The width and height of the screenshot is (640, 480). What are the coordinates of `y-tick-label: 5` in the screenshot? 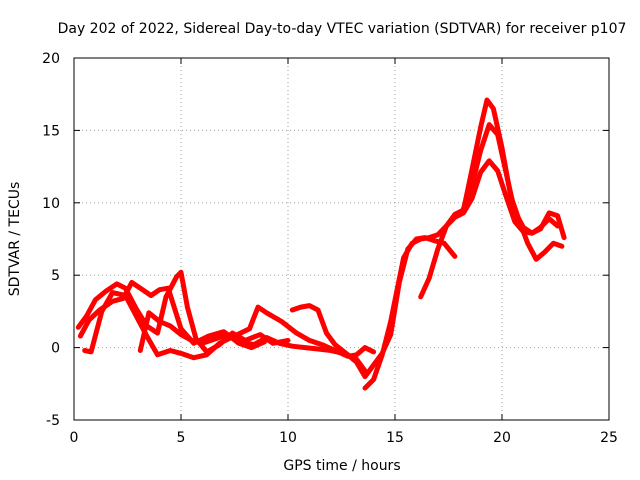 It's located at (55, 276).